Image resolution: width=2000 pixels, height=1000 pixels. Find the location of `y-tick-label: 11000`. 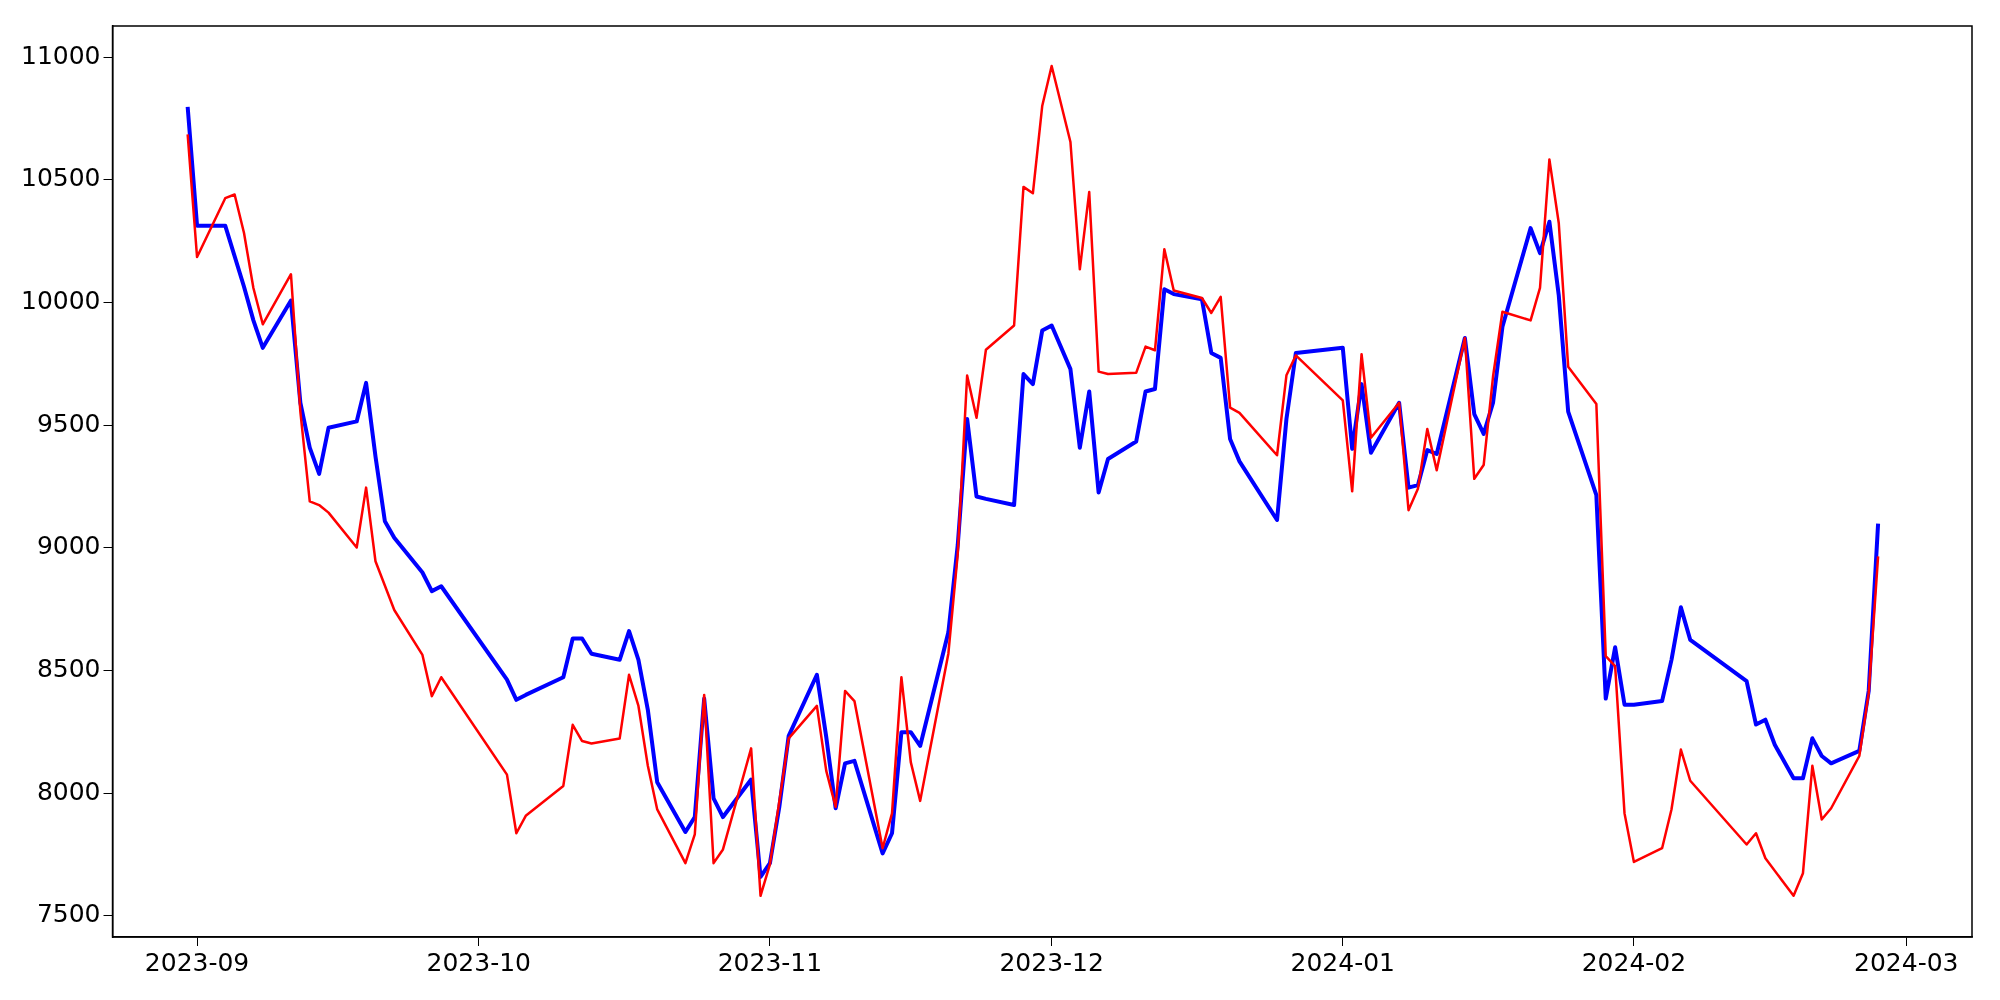

y-tick-label: 11000 is located at coordinates (61, 55).